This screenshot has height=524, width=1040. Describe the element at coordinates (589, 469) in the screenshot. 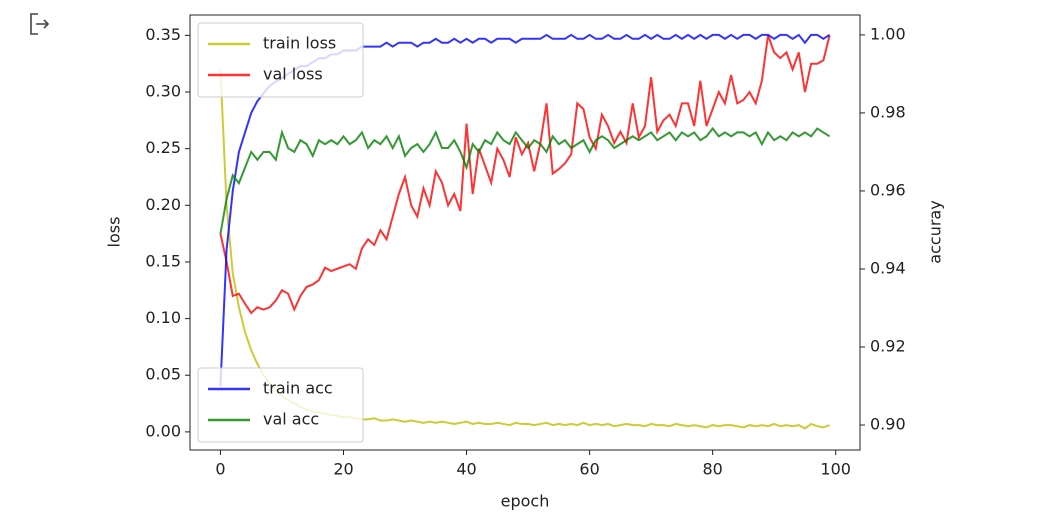

I see `x-tick-label: 60` at that location.